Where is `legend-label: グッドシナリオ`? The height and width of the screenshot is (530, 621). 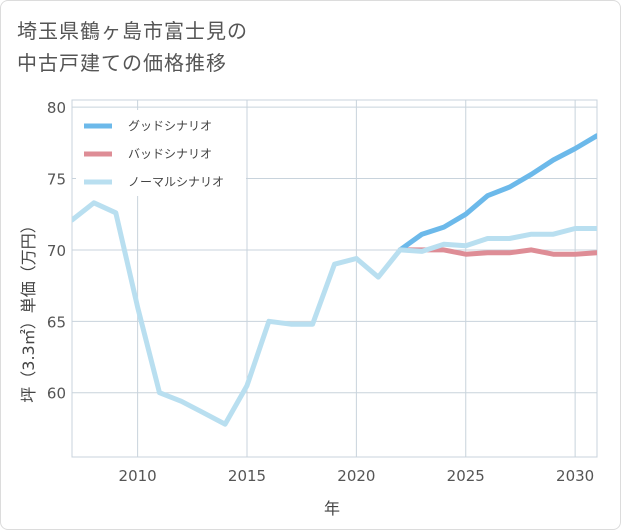
legend-label: グッドシナリオ is located at coordinates (170, 126).